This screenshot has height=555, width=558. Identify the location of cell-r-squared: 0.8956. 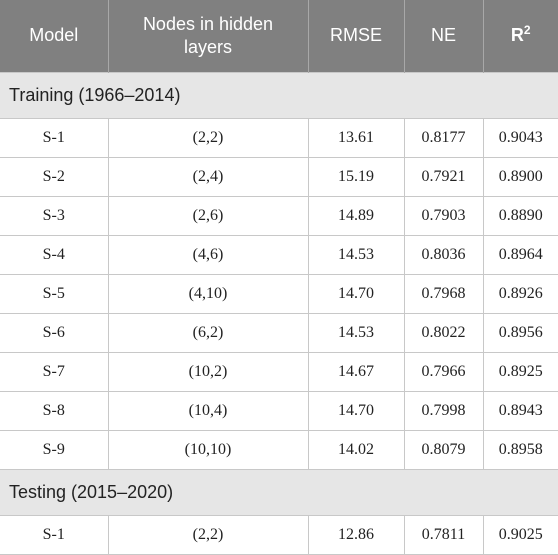
(520, 332).